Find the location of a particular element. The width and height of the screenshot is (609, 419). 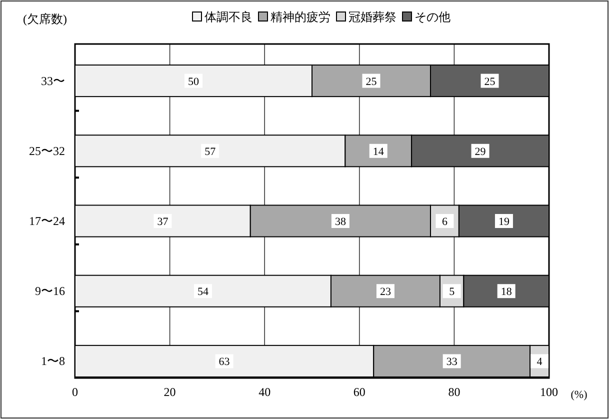

data-label: 19 is located at coordinates (504, 222).